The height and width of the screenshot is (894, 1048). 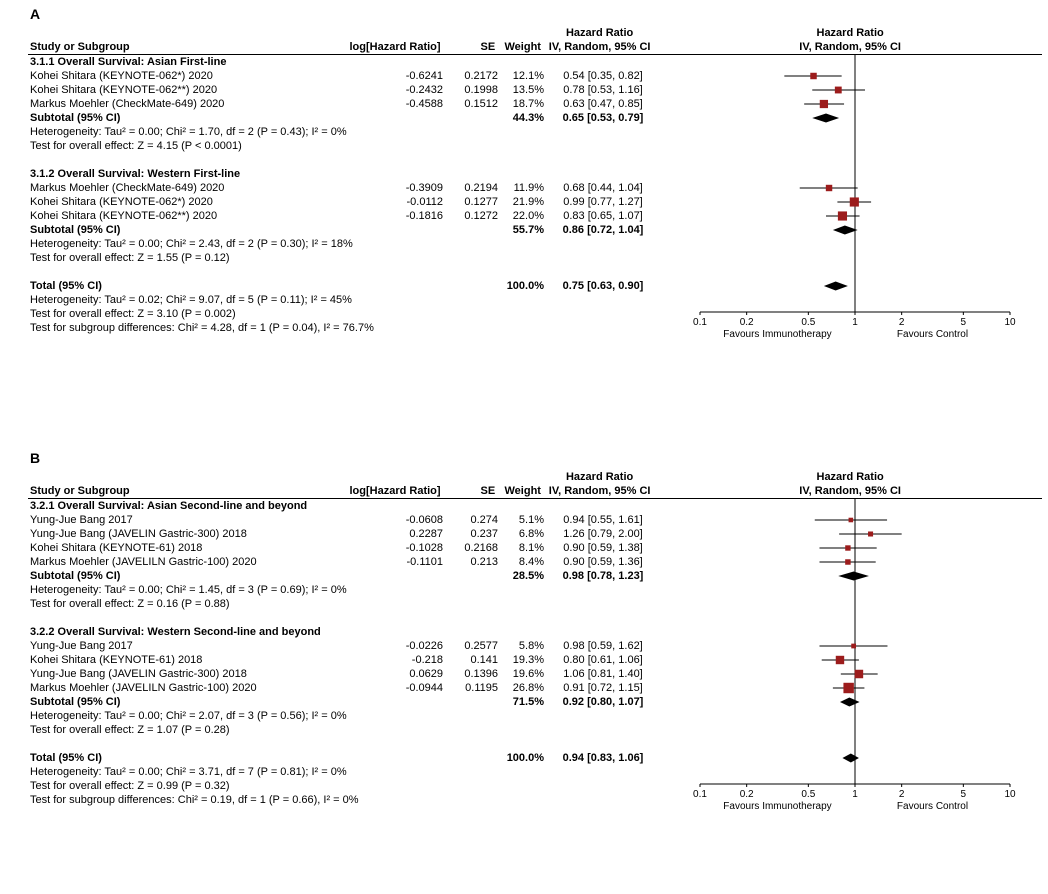 I want to click on ci-text: 0.90 [0.59, 1.36], so click(x=603, y=562).